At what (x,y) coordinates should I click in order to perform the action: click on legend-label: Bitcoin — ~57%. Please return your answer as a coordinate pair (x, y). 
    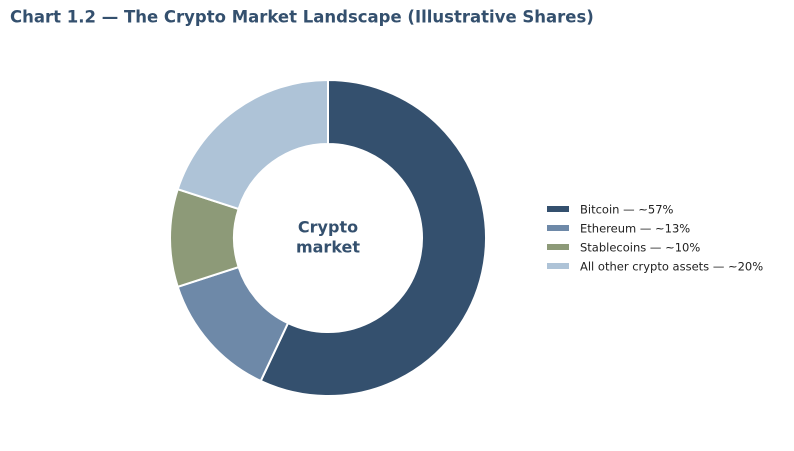
    Looking at the image, I should click on (627, 210).